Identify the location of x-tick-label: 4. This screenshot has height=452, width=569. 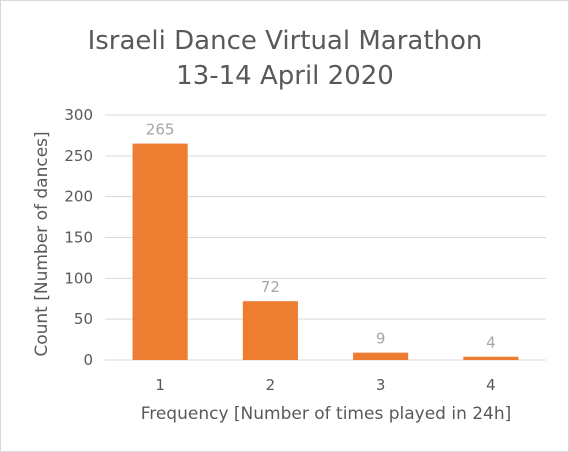
(491, 385).